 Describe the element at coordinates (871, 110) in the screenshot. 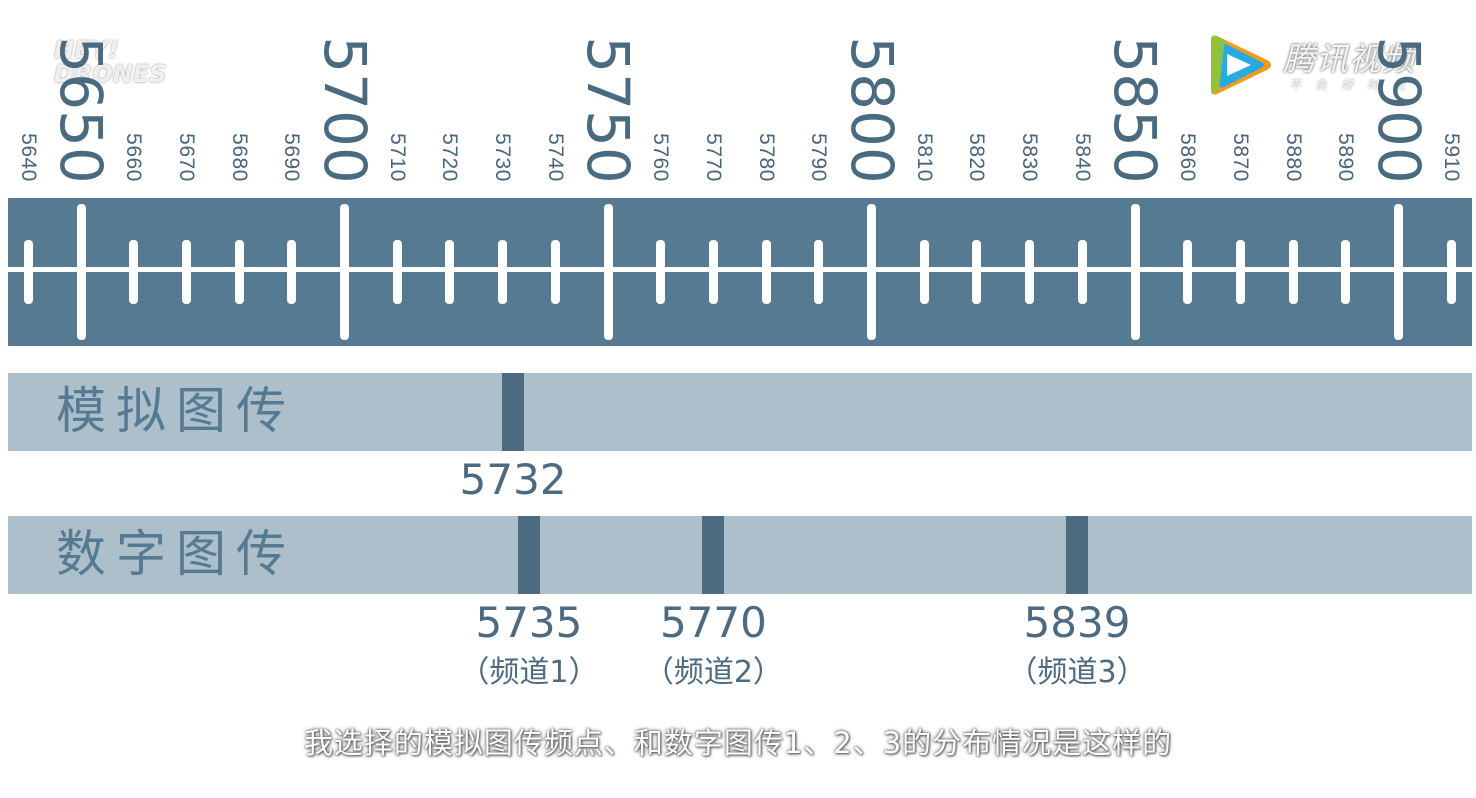

I see `major-tick-label: 5800` at that location.